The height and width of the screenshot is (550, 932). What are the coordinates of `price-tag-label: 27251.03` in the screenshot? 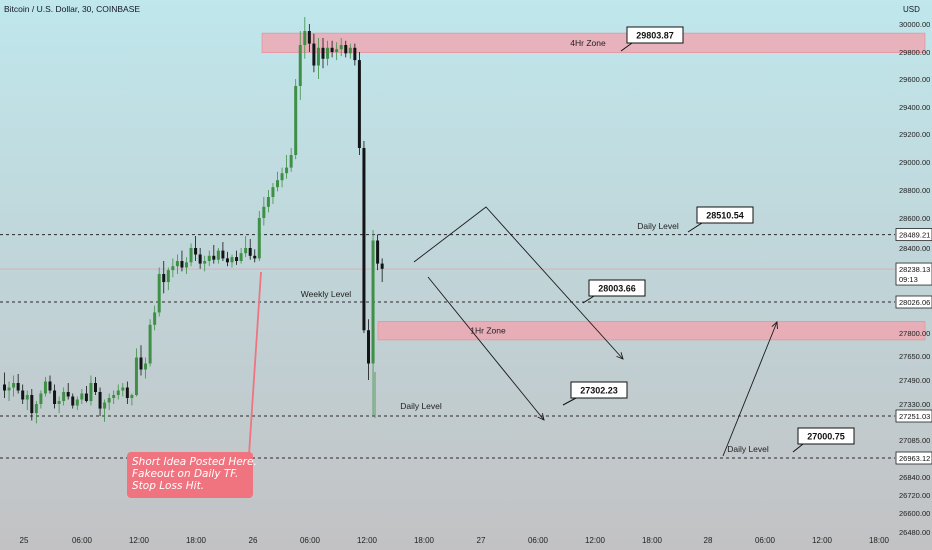 It's located at (914, 416).